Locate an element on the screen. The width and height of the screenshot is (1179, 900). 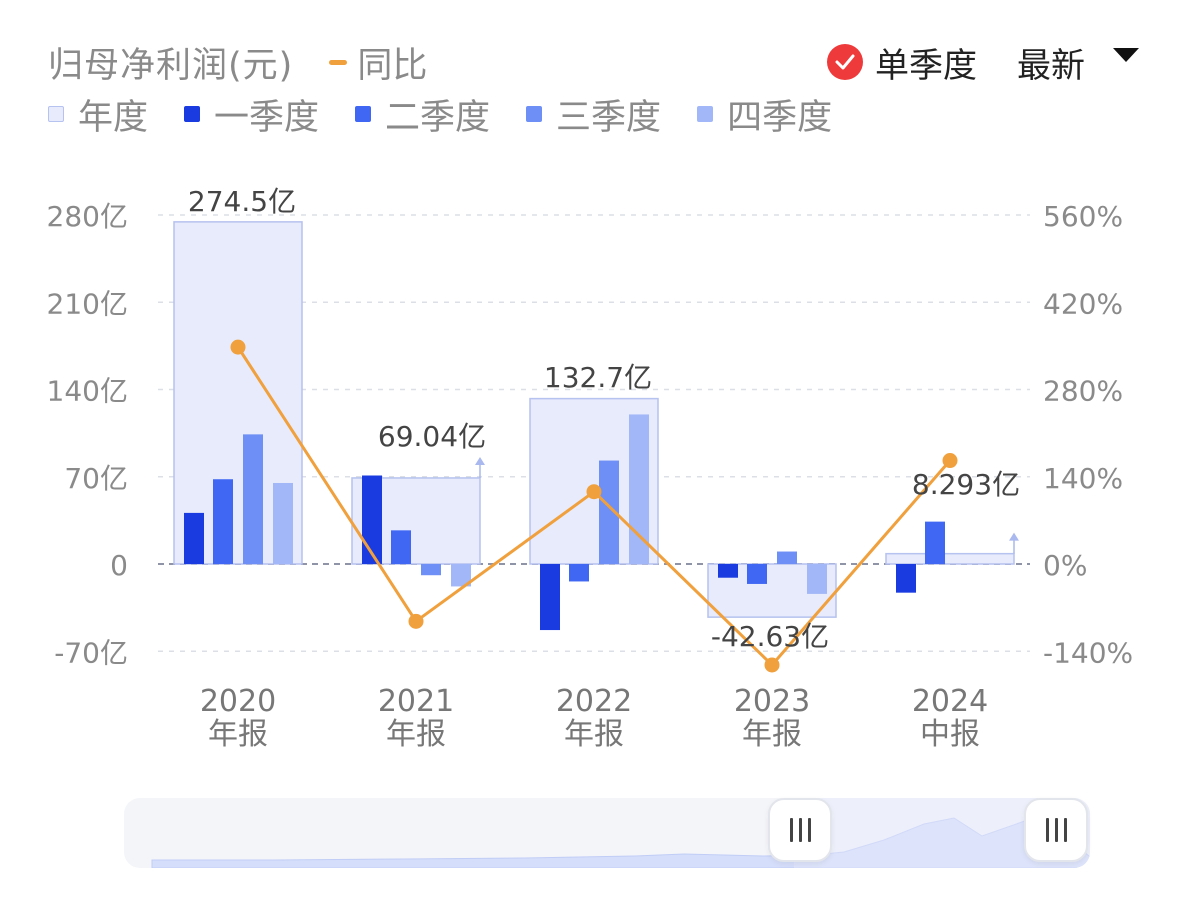
chart-controls: 单季度 最新 is located at coordinates (983, 62).